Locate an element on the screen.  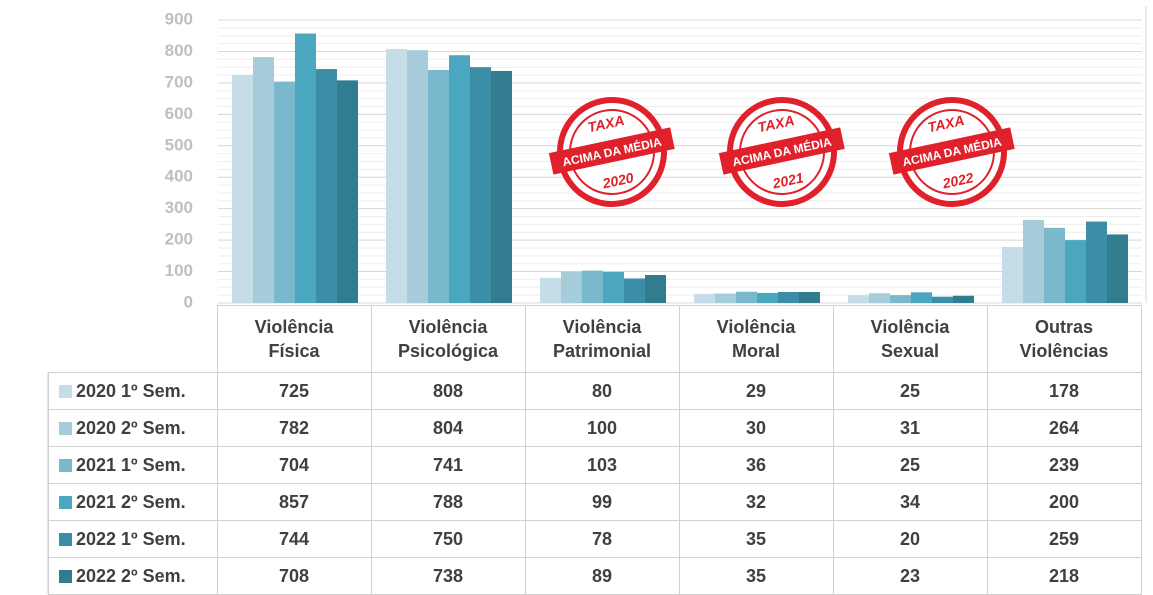
stamp-top: TAXA is located at coordinates (946, 123).